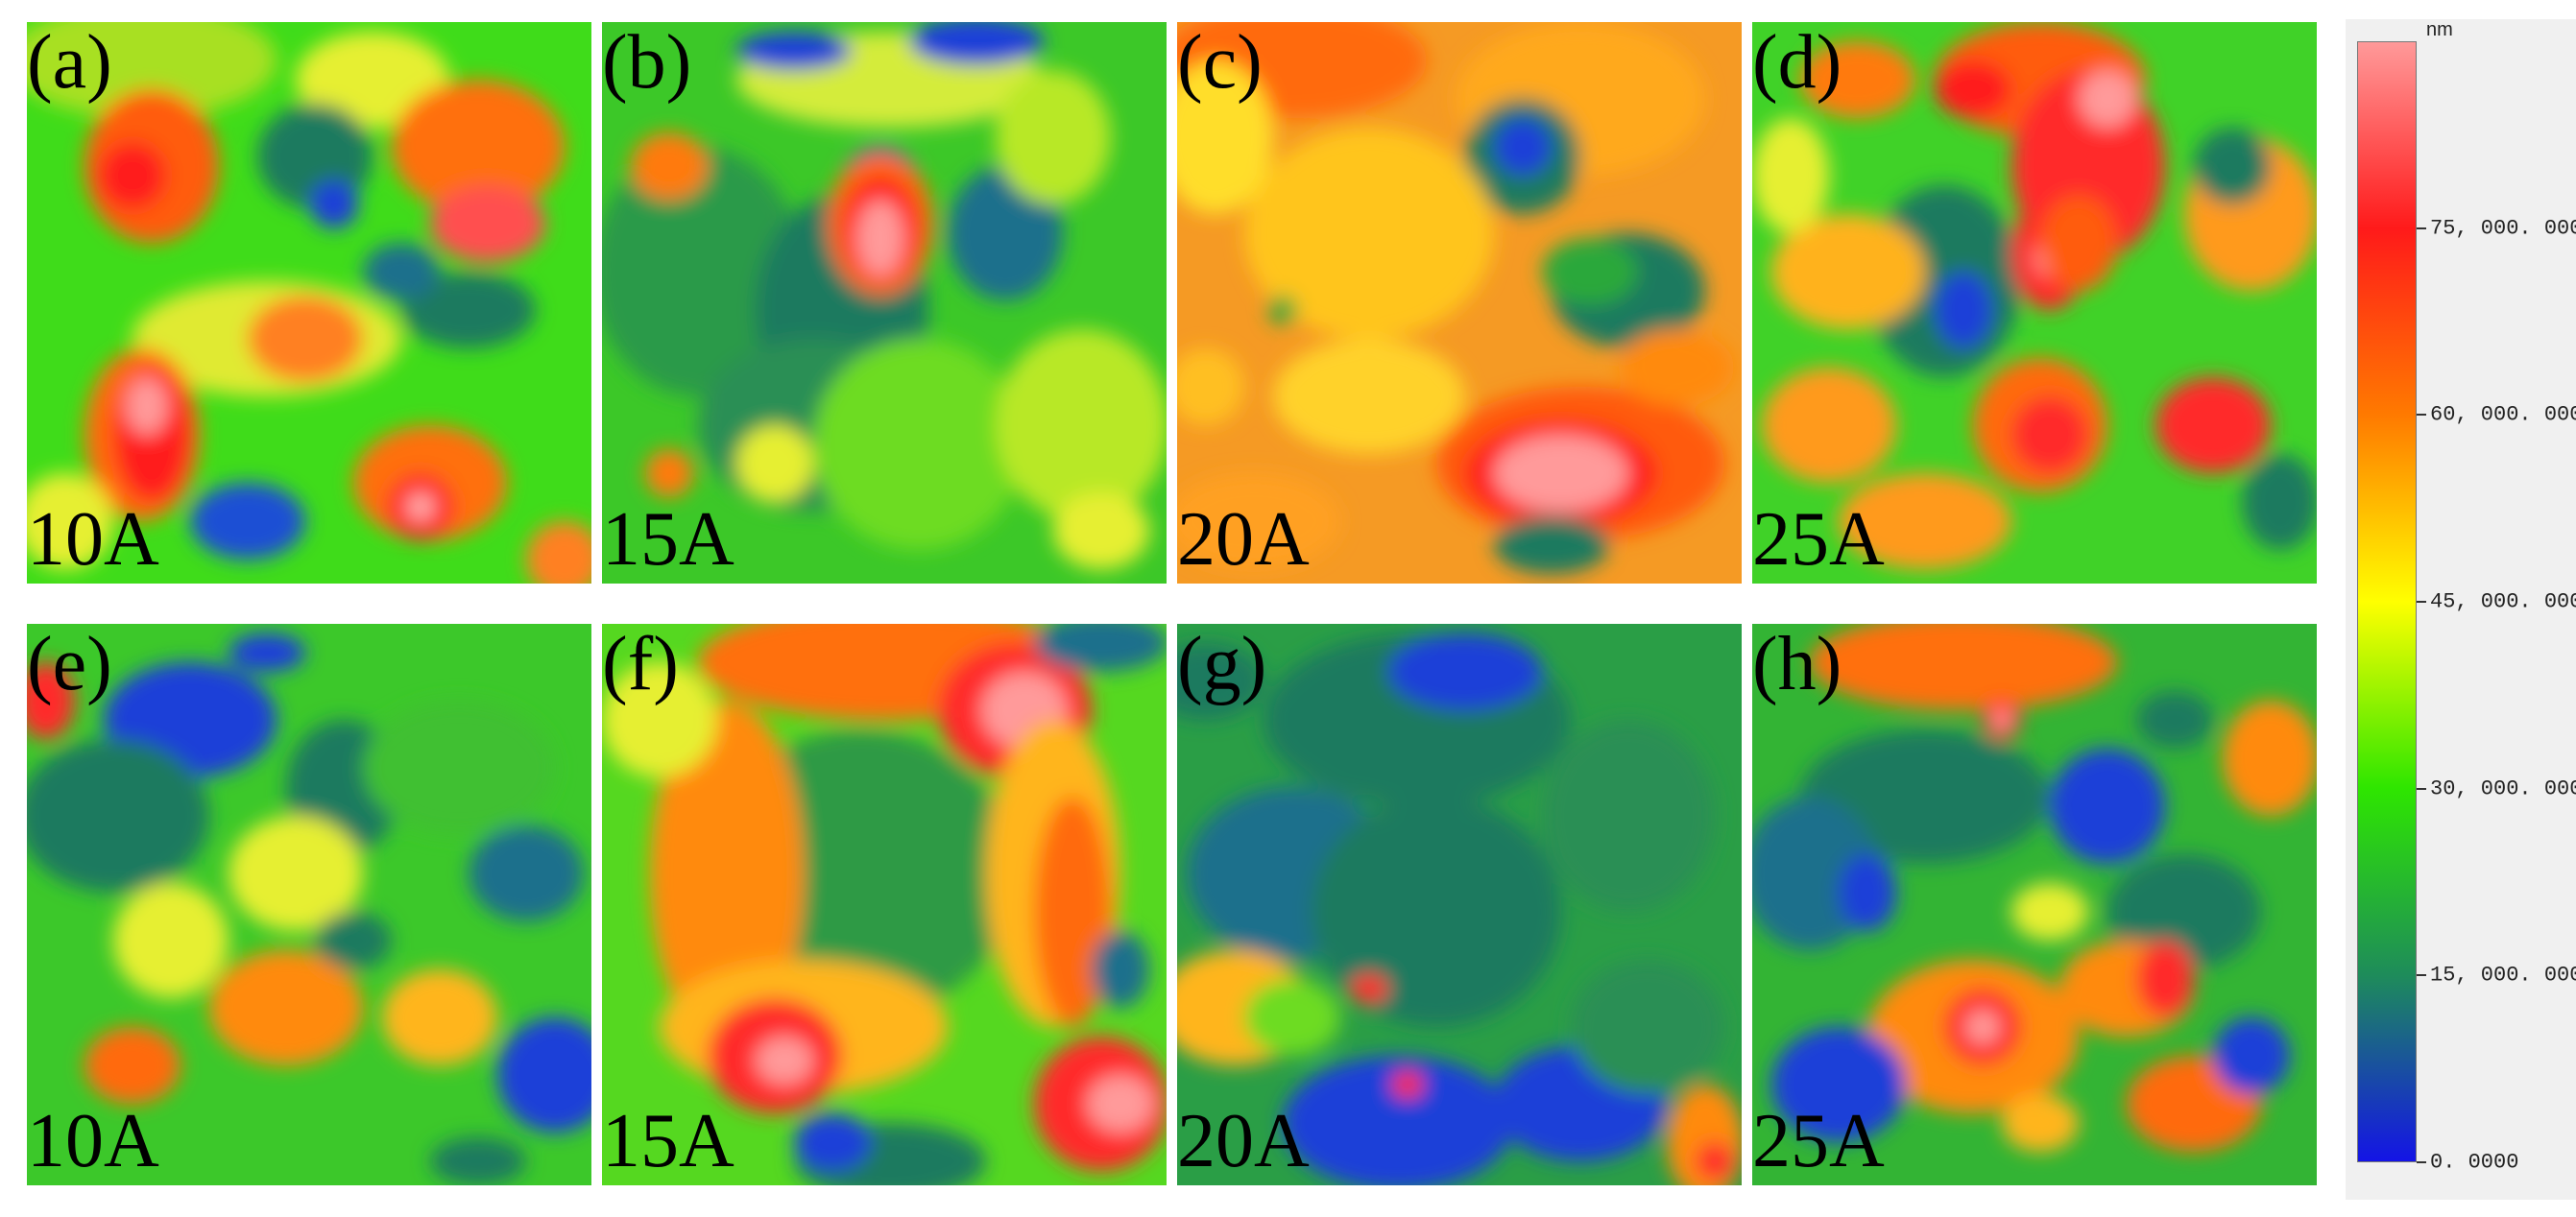  Describe the element at coordinates (1222, 665) in the screenshot. I see `panel-label: (g)` at that location.